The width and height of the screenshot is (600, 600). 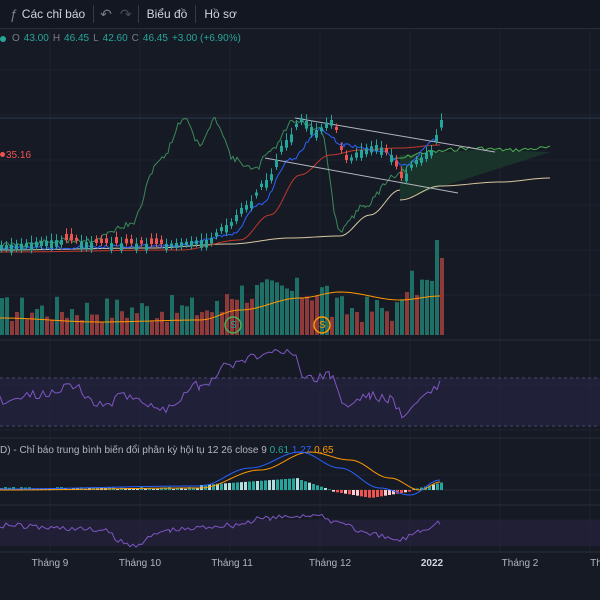 I want to click on xaxis-label: Tháng 10, so click(x=140, y=563).